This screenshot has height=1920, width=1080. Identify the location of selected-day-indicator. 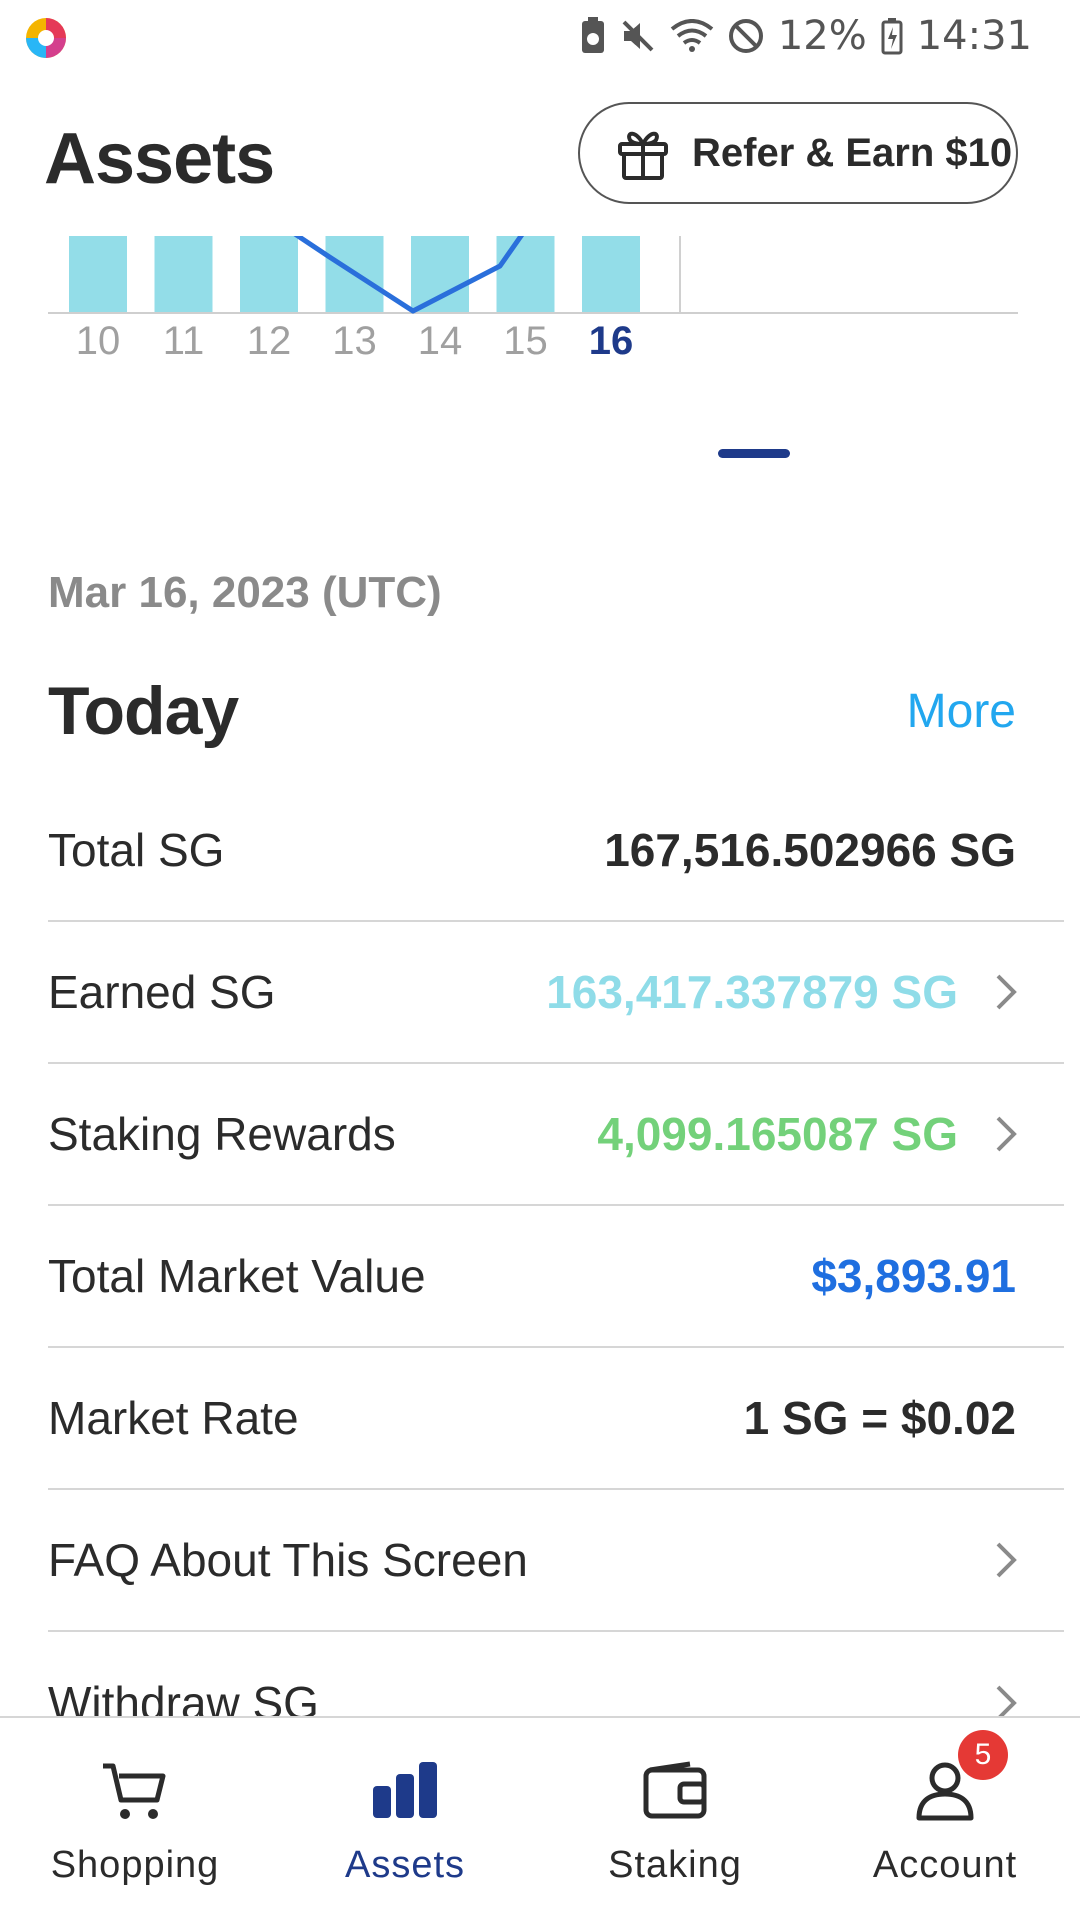
(754, 453).